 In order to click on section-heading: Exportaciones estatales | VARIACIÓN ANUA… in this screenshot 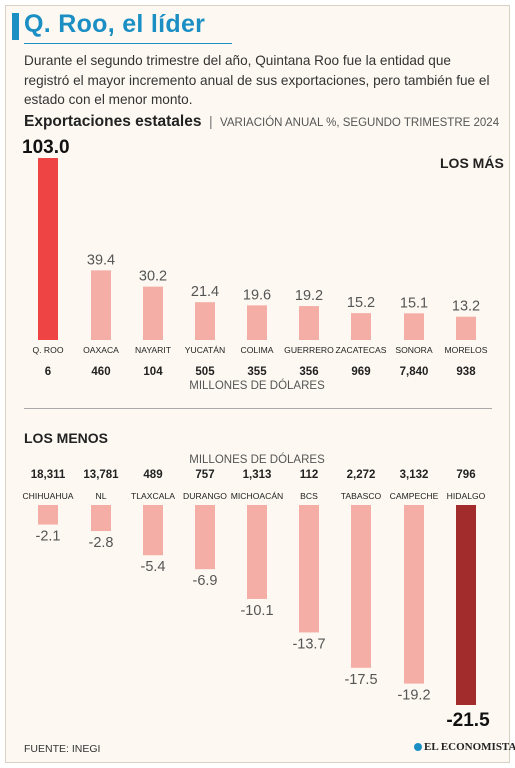, I will do `click(261, 122)`.